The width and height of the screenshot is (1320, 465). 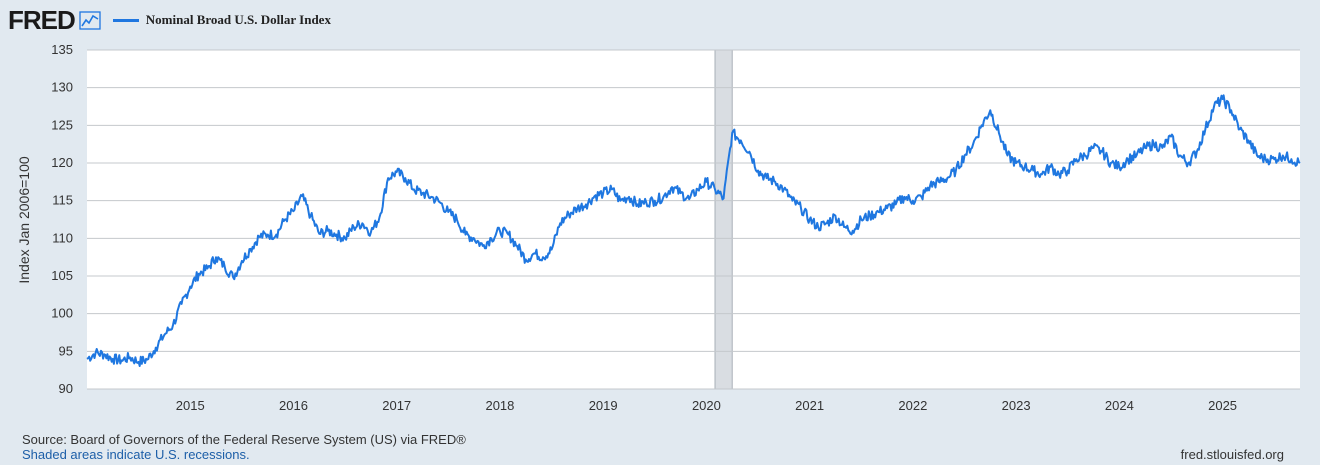 I want to click on x-tick-label: 2021, so click(x=809, y=405).